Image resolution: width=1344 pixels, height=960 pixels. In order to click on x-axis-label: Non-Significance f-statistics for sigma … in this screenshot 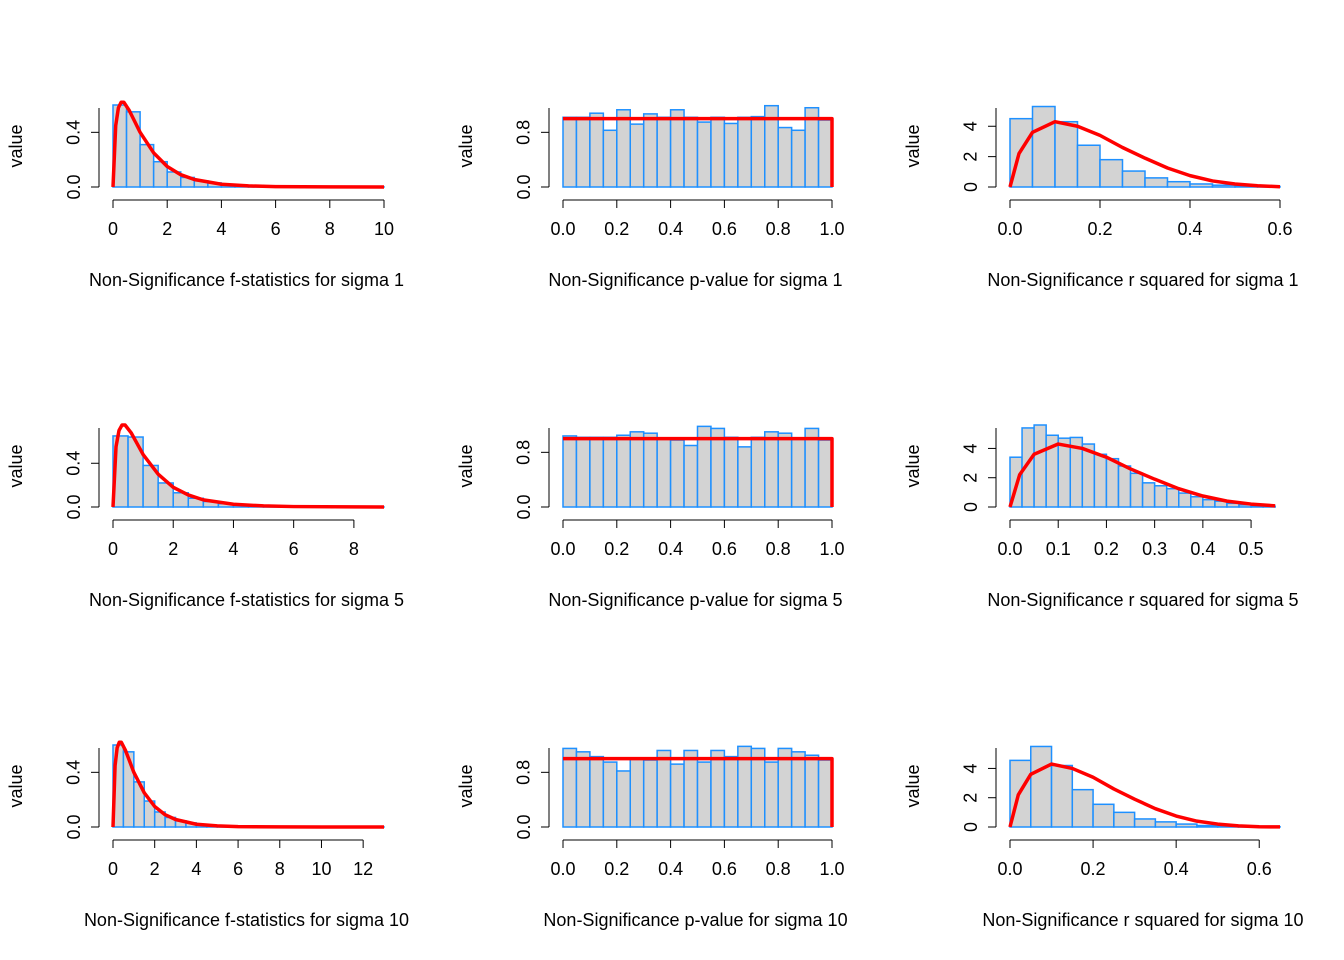, I will do `click(246, 920)`.